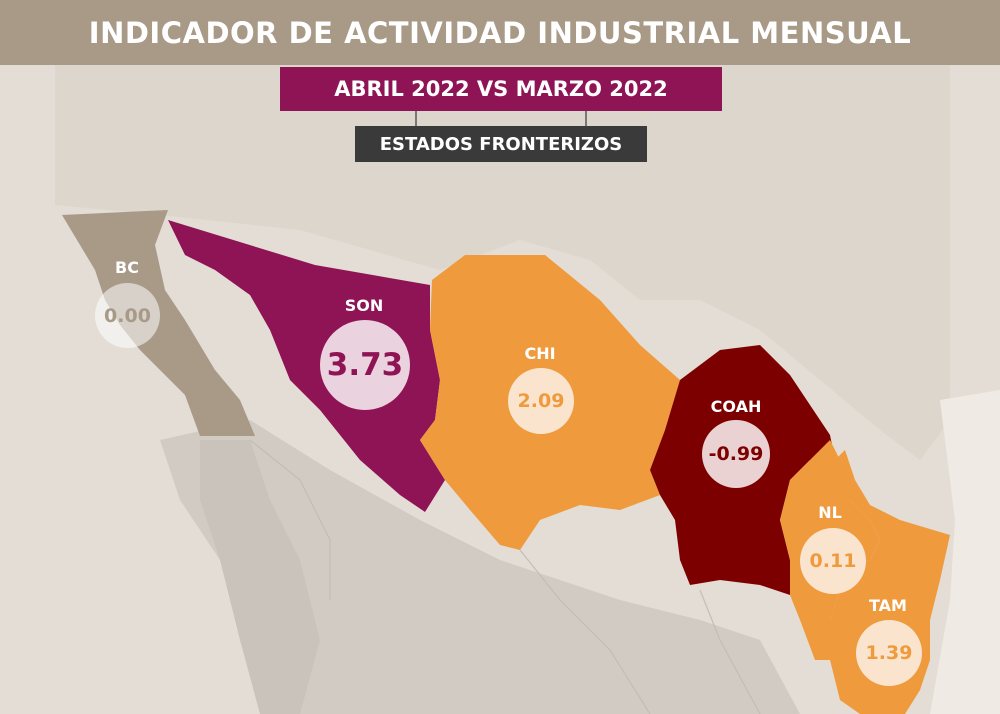 The width and height of the screenshot is (1000, 714). I want to click on label-chi: CHI, so click(540, 353).